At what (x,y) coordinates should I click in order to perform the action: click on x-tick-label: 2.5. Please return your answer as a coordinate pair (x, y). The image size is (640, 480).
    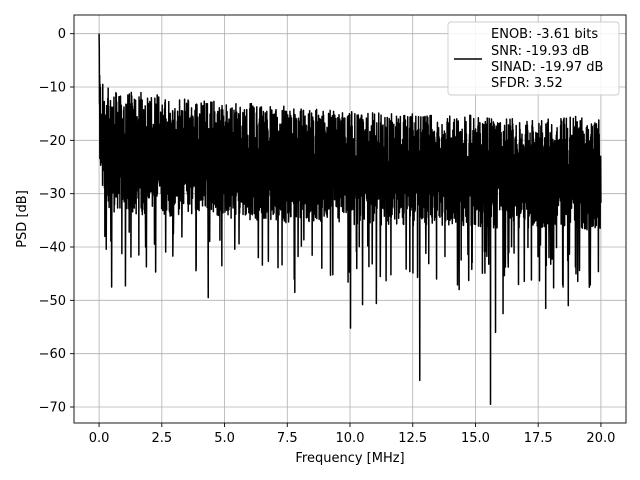
    Looking at the image, I should click on (161, 438).